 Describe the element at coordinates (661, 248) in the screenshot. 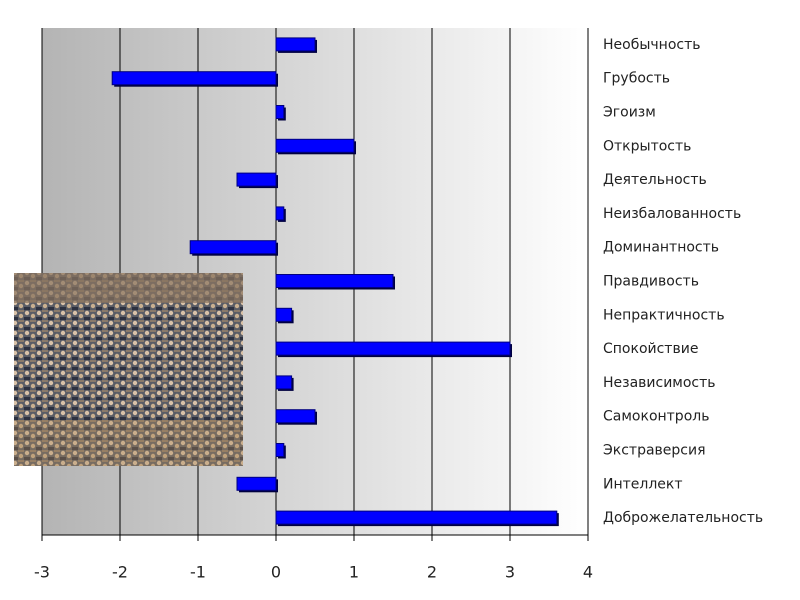

I see `y-category-label: Доминантность` at that location.